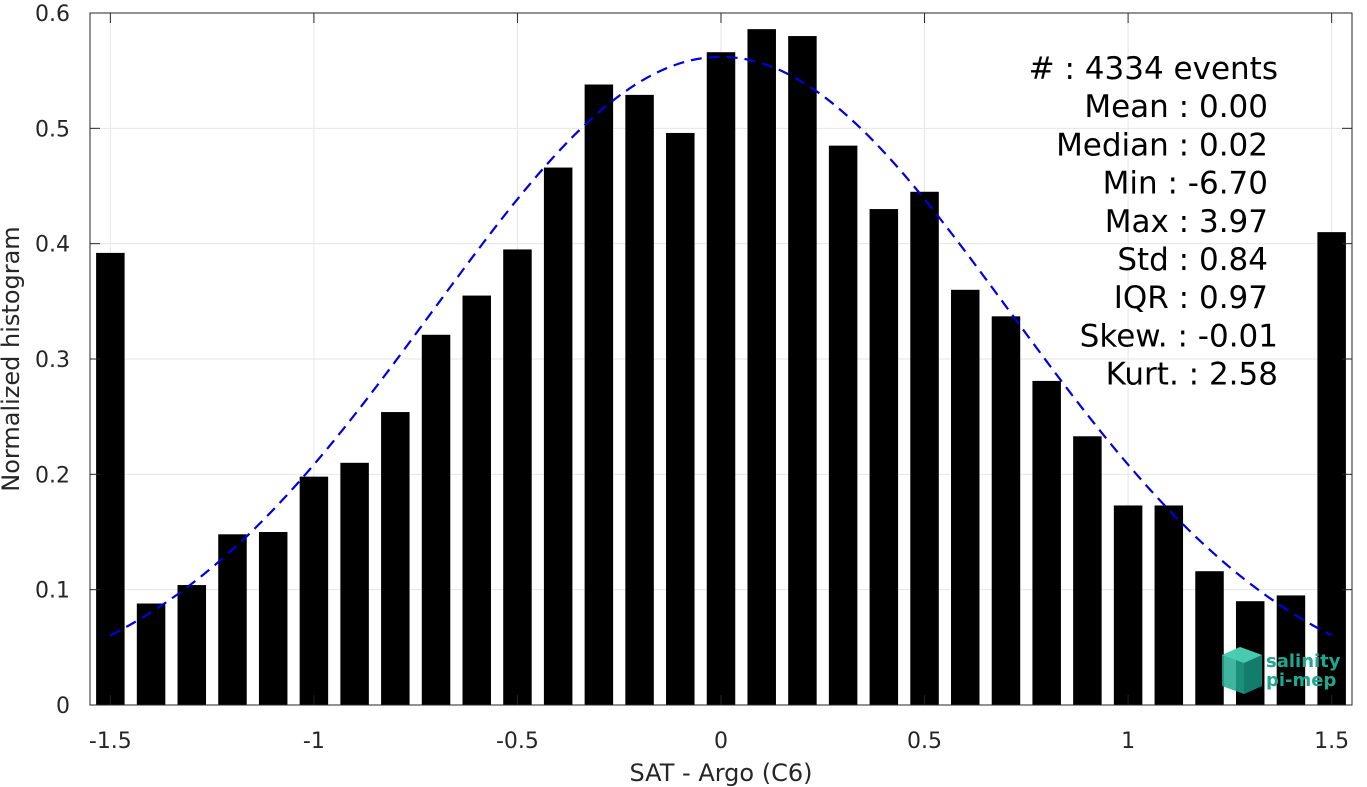 This screenshot has width=1367, height=787. Describe the element at coordinates (1242, 655) in the screenshot. I see `logo-cube-facet` at that location.